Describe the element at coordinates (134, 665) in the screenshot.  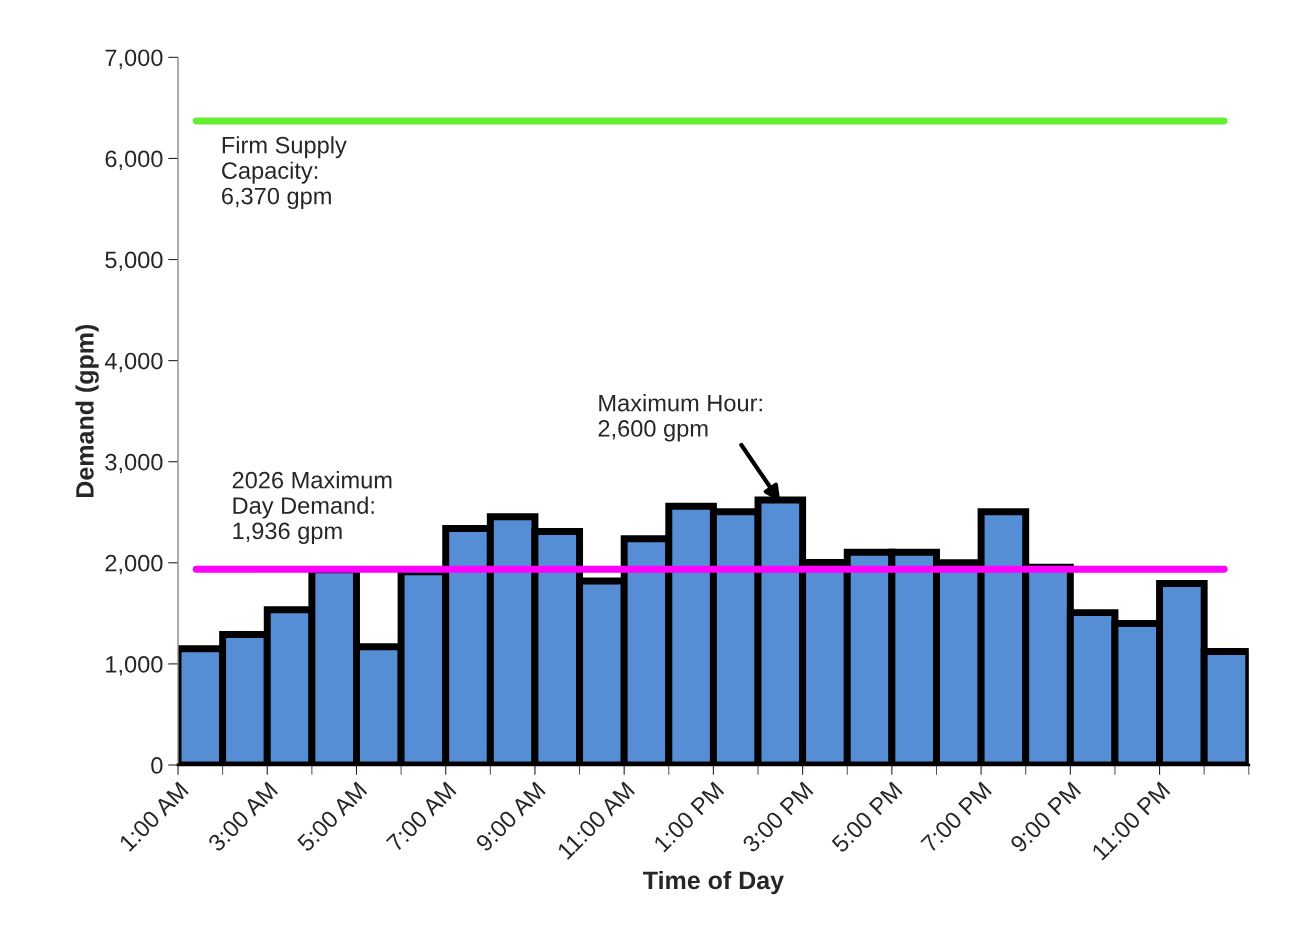
I see `y-tick-label: 1,000` at that location.